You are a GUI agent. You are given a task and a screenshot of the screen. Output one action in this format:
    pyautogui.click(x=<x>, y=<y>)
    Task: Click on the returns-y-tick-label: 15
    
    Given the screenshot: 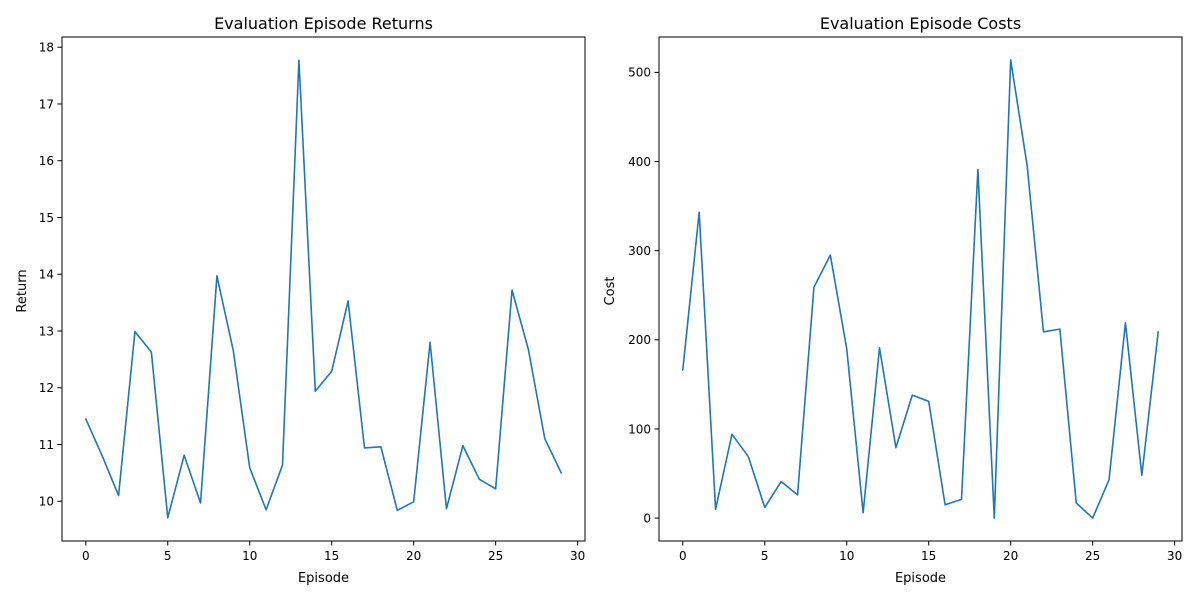 What is the action you would take?
    pyautogui.click(x=46, y=218)
    